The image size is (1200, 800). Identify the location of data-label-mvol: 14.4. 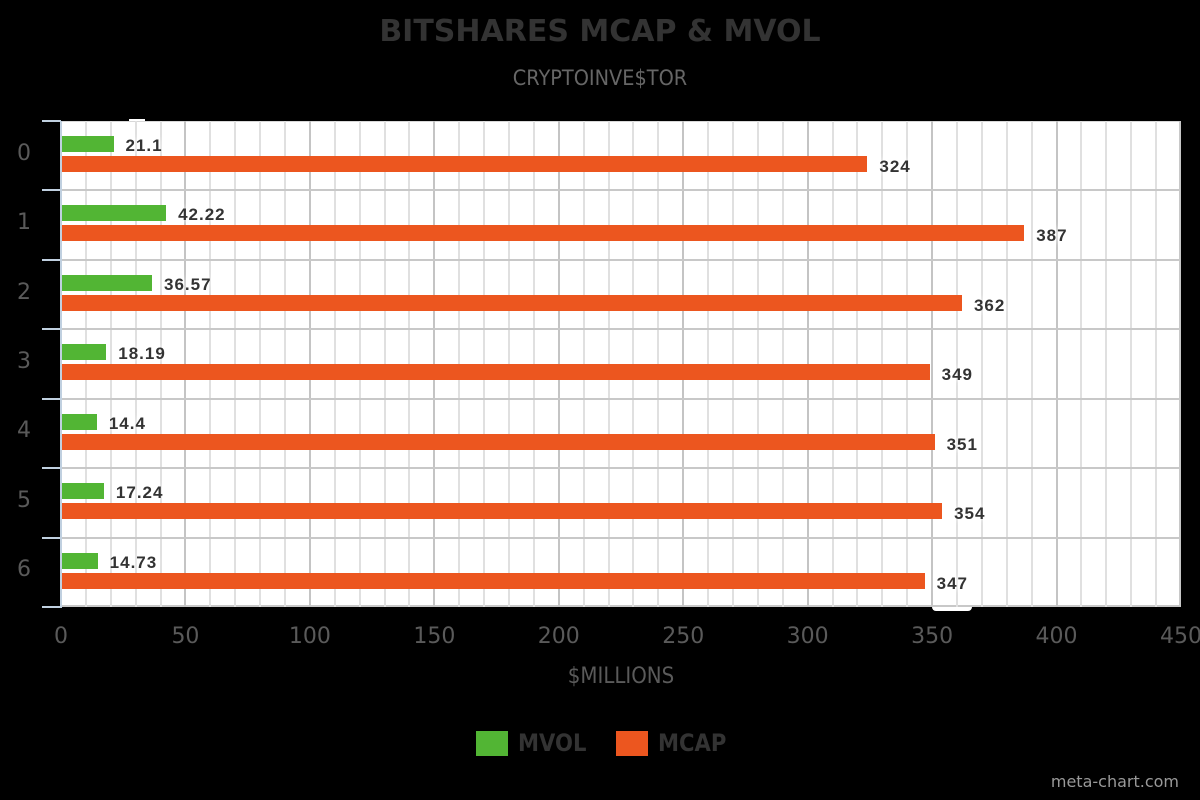
(127, 423).